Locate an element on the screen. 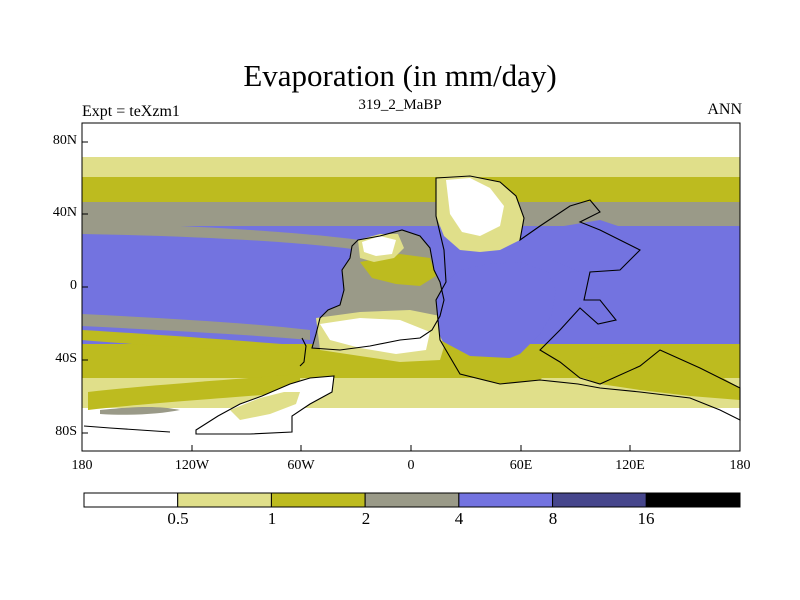  land-eurasia-north-white is located at coordinates (475, 207).